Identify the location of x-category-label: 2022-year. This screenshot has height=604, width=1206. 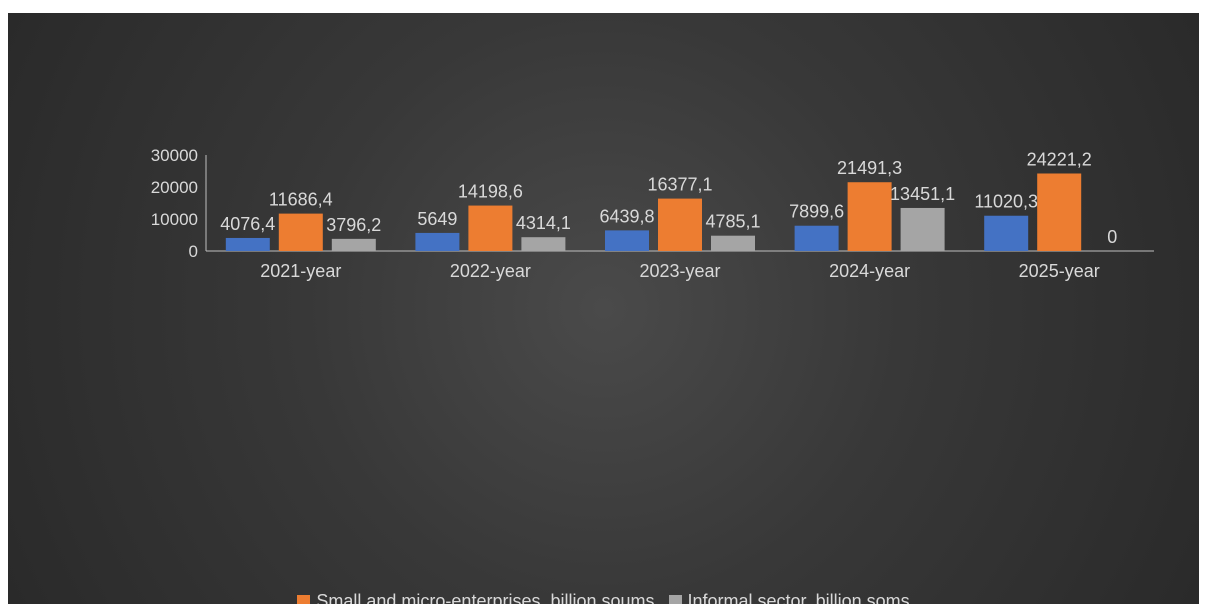
(490, 271).